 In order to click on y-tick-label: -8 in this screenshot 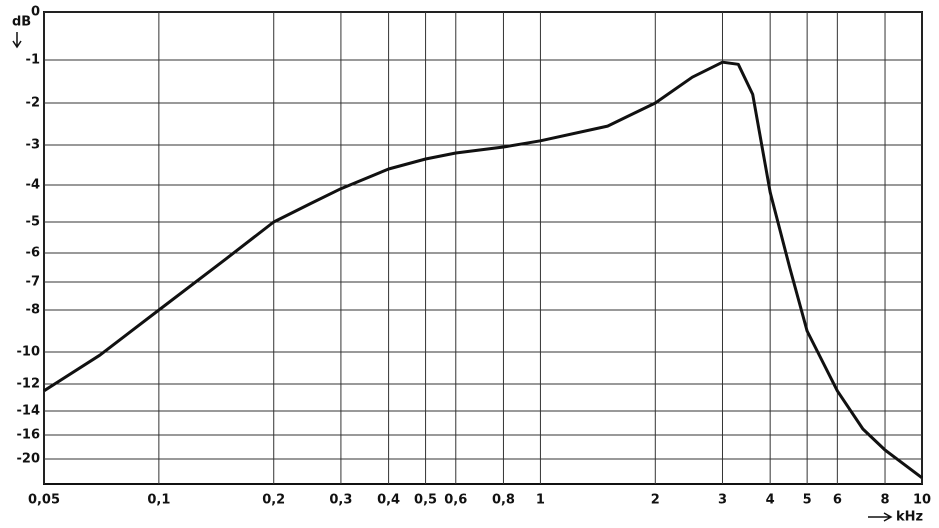, I will do `click(33, 310)`.